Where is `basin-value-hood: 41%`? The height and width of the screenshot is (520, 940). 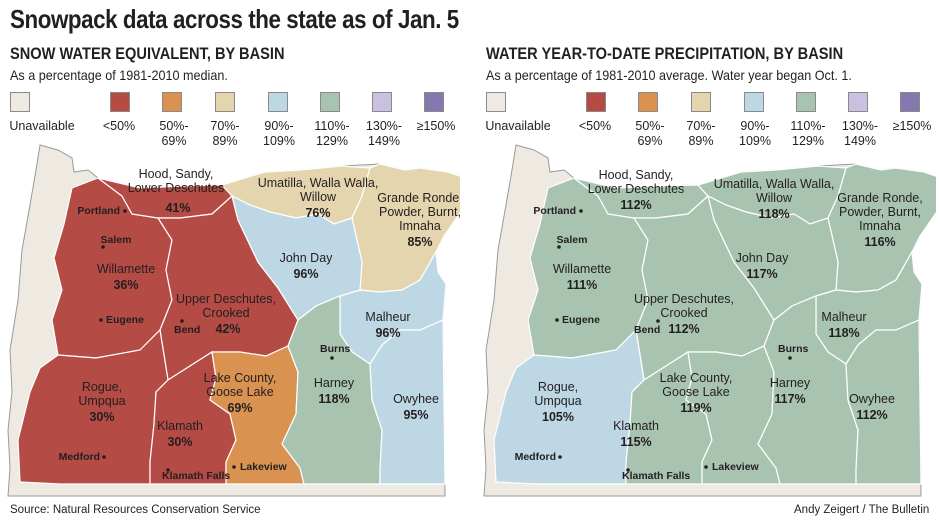
basin-value-hood: 41% is located at coordinates (177, 208).